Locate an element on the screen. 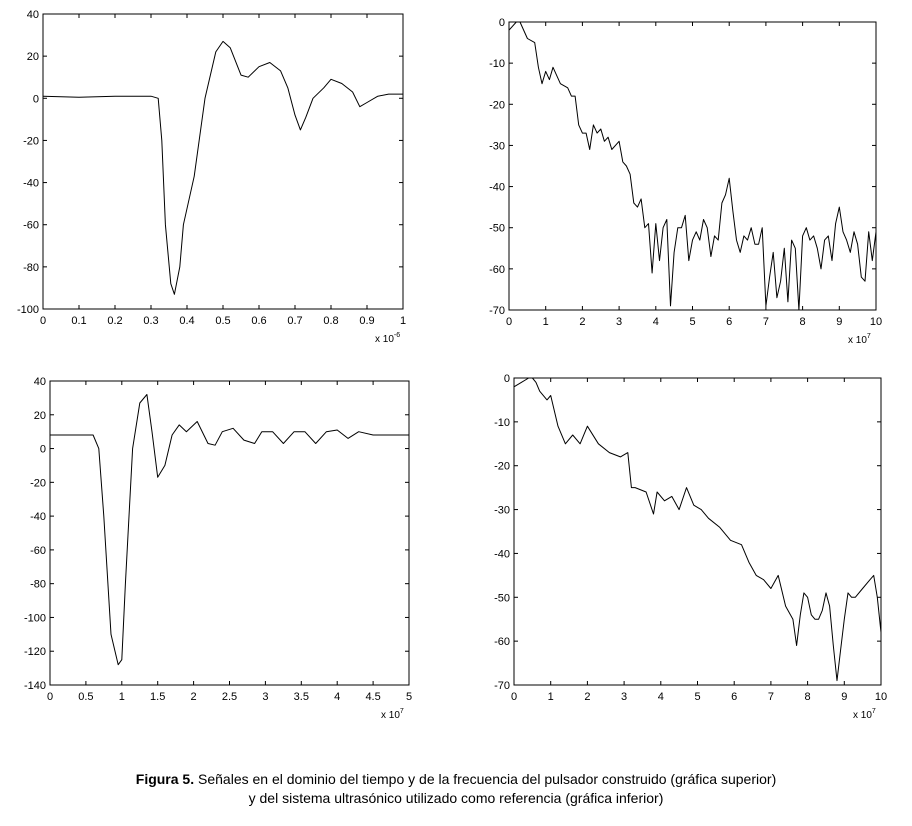 This screenshot has height=826, width=912. x-tick-label: 0.2 is located at coordinates (114, 321).